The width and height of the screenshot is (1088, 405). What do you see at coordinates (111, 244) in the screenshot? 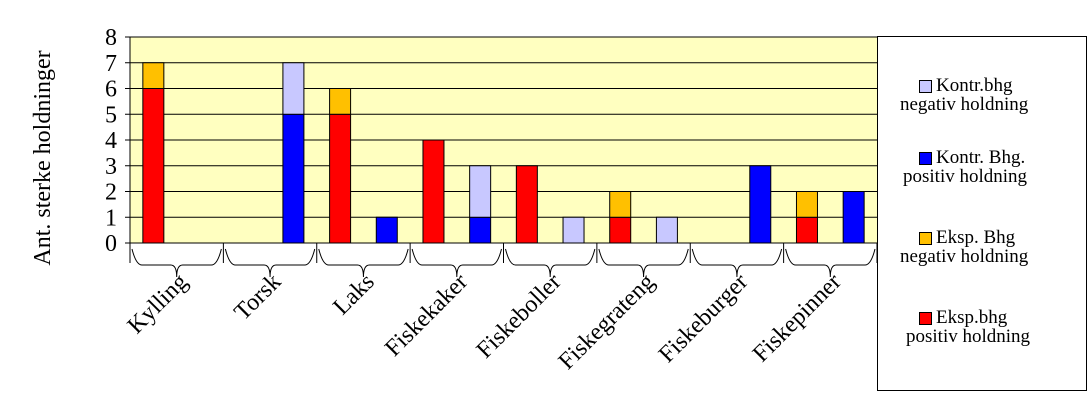
I see `y-tick-label: 0` at bounding box center [111, 244].